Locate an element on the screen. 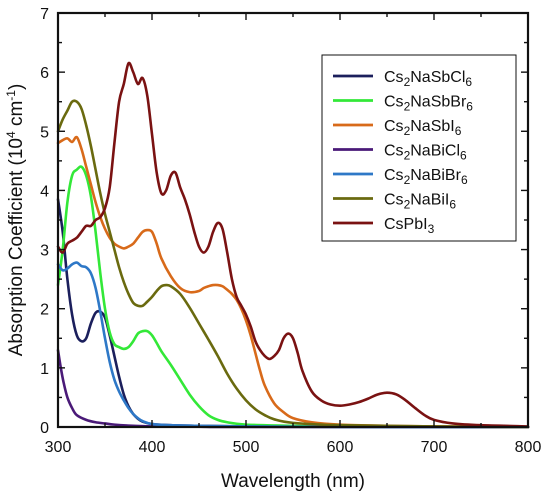  x-axis-title: Wavelength (nm) is located at coordinates (293, 481).